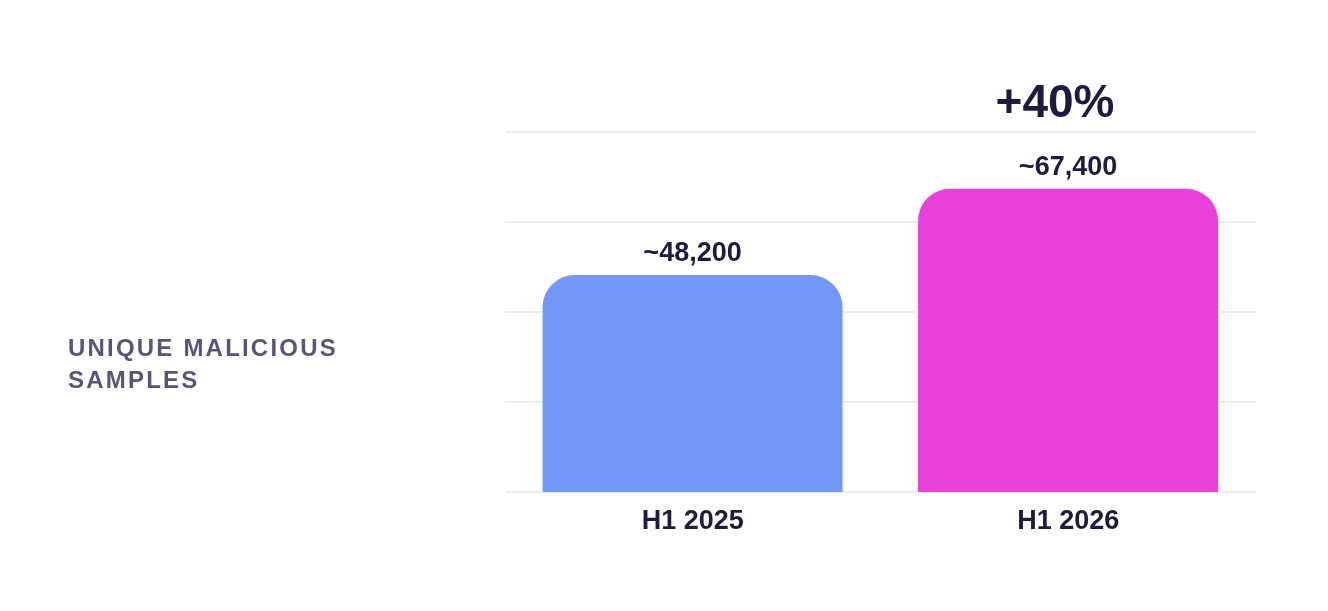  What do you see at coordinates (1068, 165) in the screenshot?
I see `data-label: ~67,400` at bounding box center [1068, 165].